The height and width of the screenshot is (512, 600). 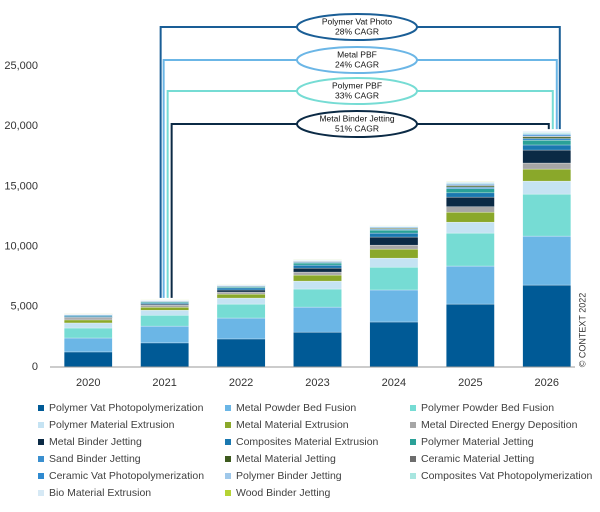 What do you see at coordinates (35, 367) in the screenshot?
I see `y-tick-label: 0` at bounding box center [35, 367].